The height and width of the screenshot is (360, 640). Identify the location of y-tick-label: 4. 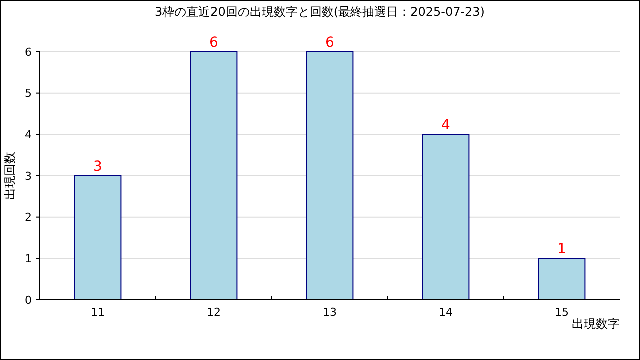
(28, 135).